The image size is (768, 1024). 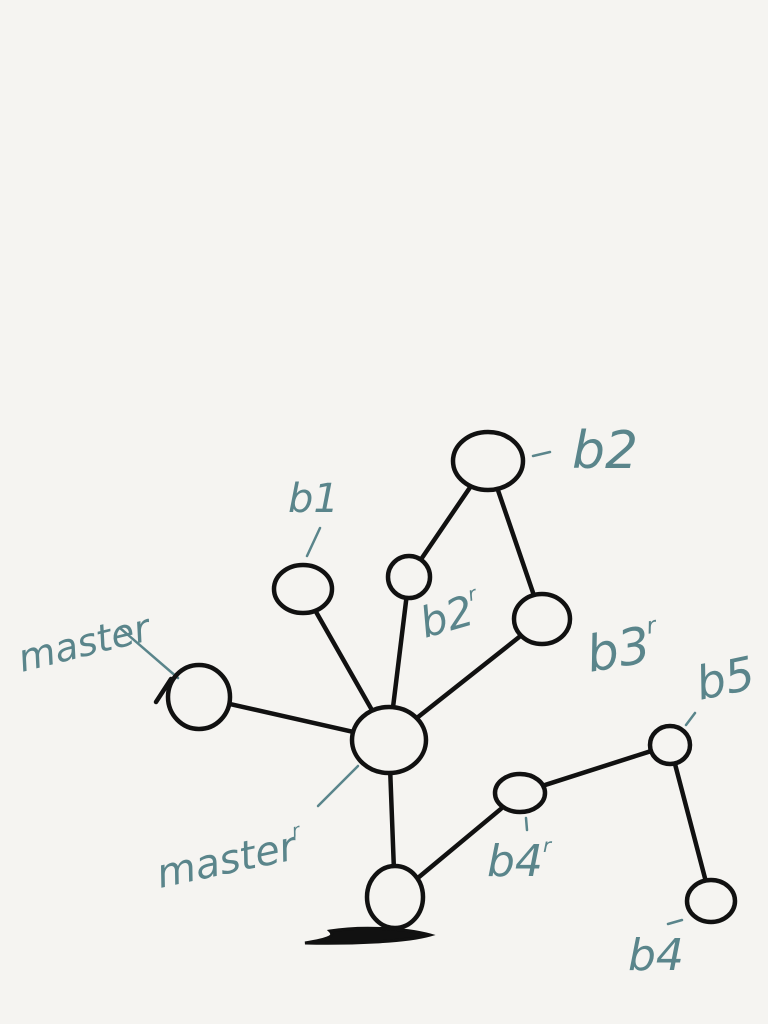 I want to click on leader-b4-r, so click(x=526, y=824).